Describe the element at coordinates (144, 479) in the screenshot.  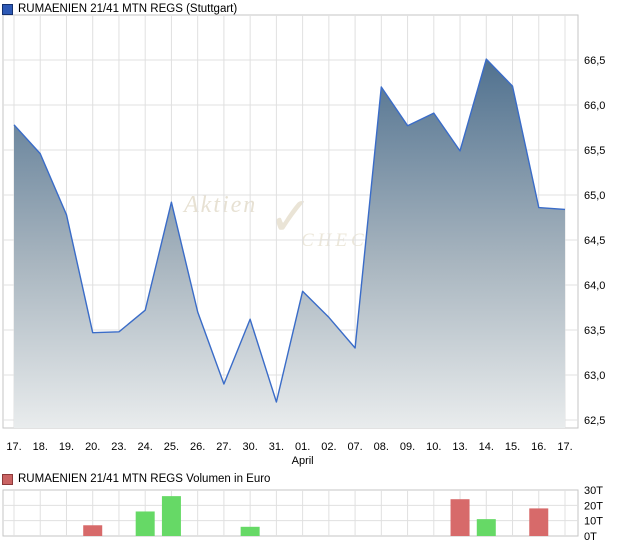
I see `volume-chart-title: RUMAENIEN 21/41 MTN REGS Volumen in Euro` at that location.